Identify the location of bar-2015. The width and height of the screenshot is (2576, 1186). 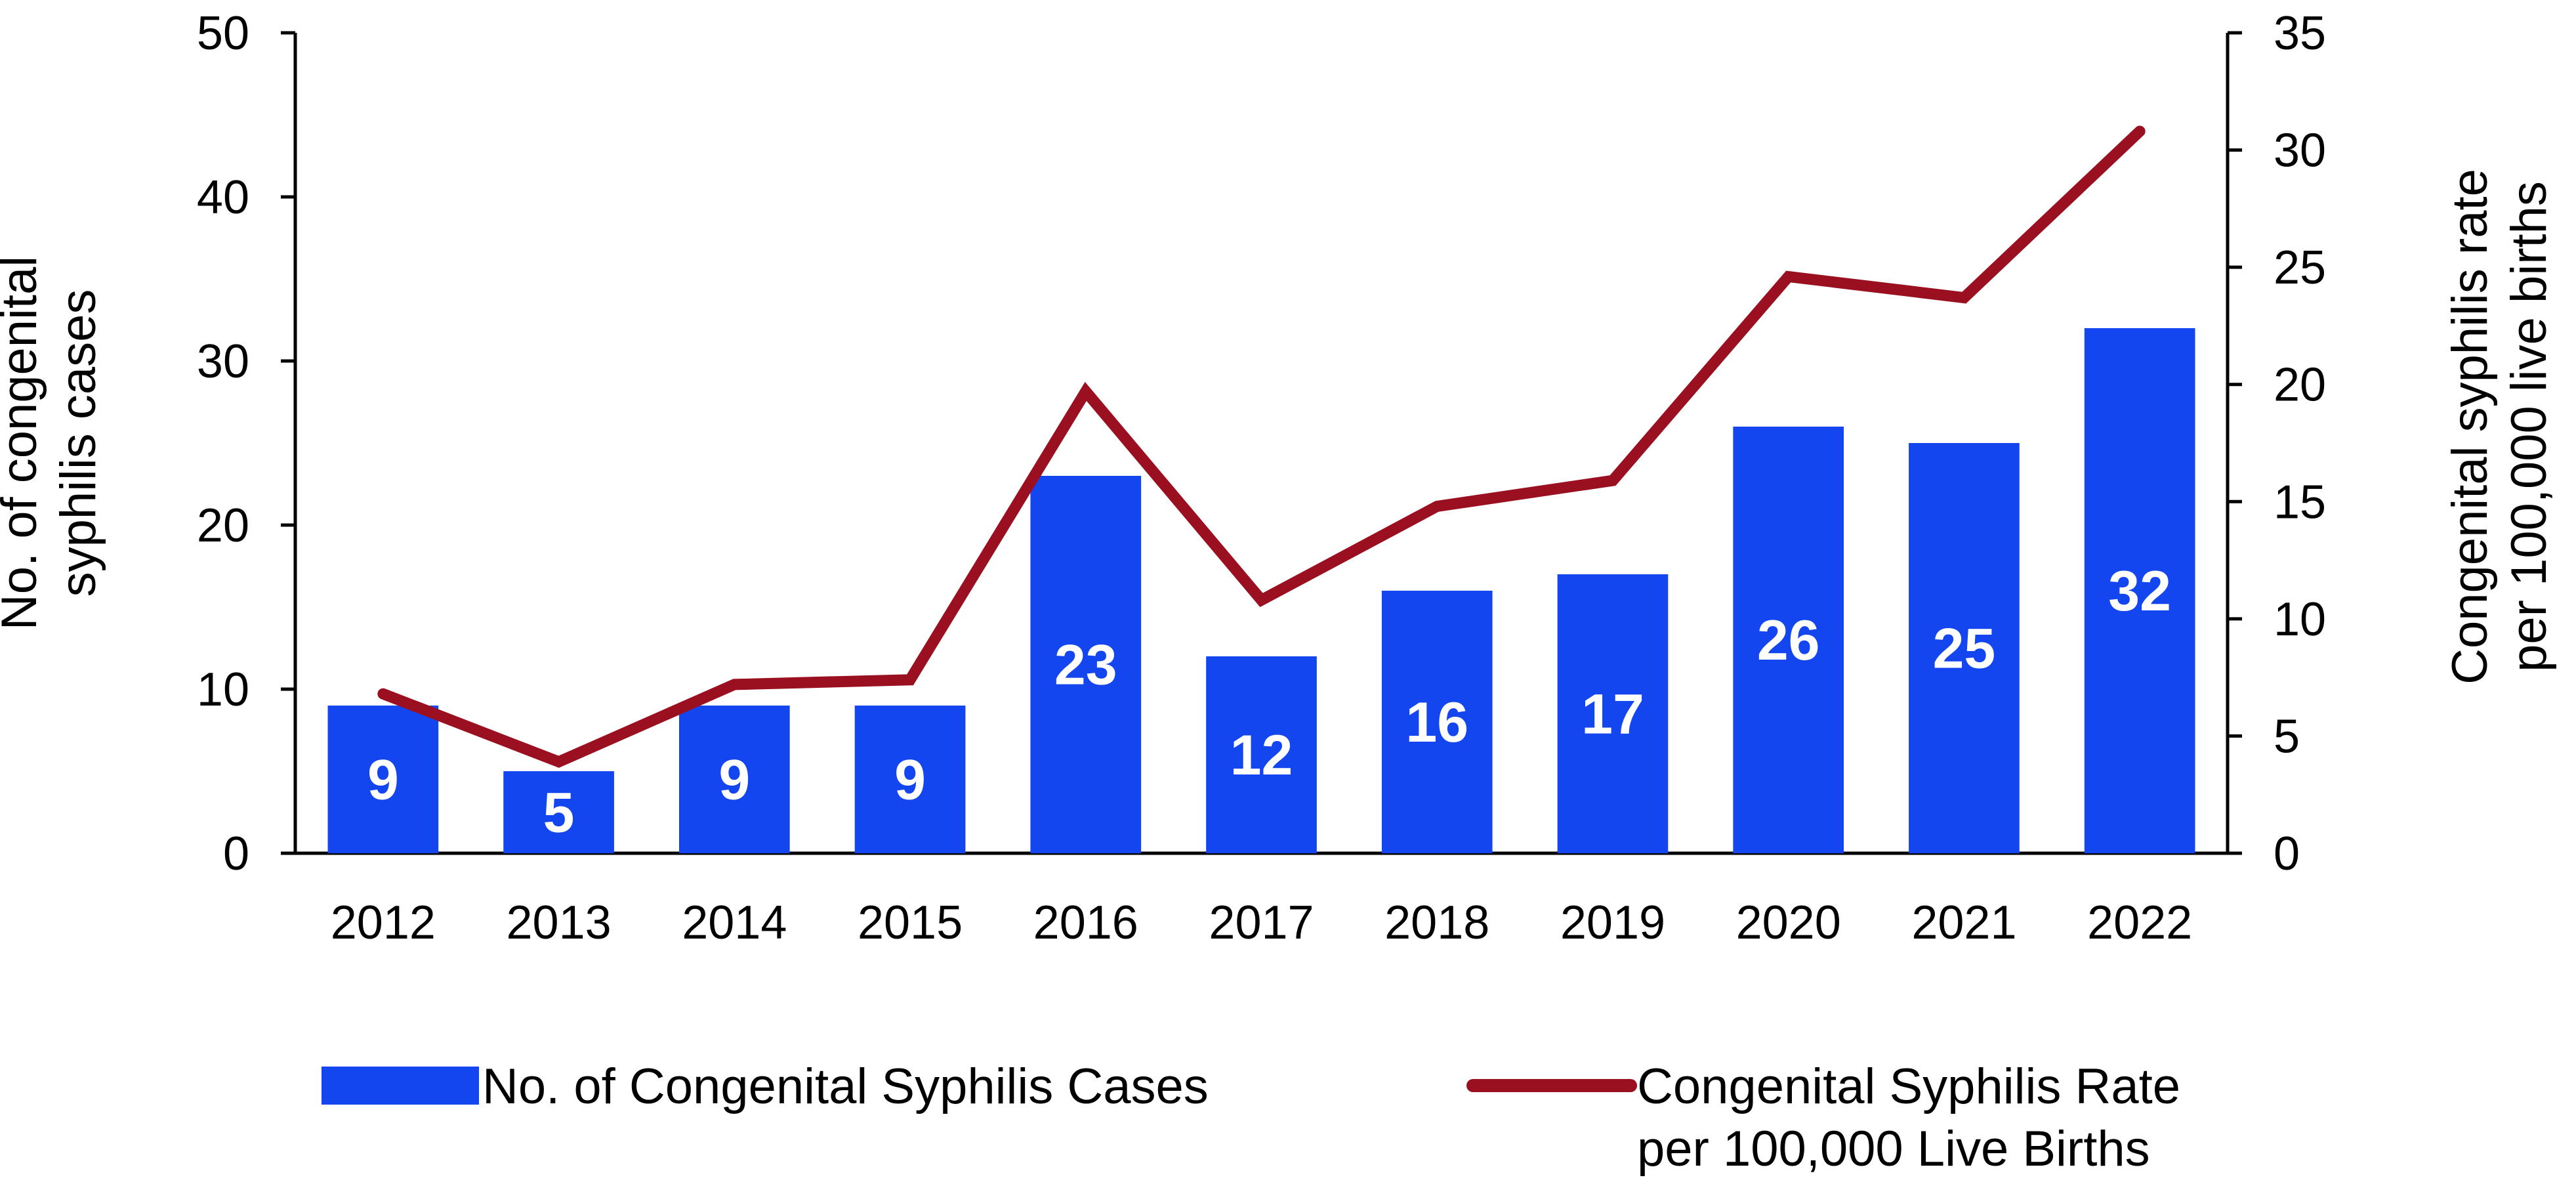
(910, 779).